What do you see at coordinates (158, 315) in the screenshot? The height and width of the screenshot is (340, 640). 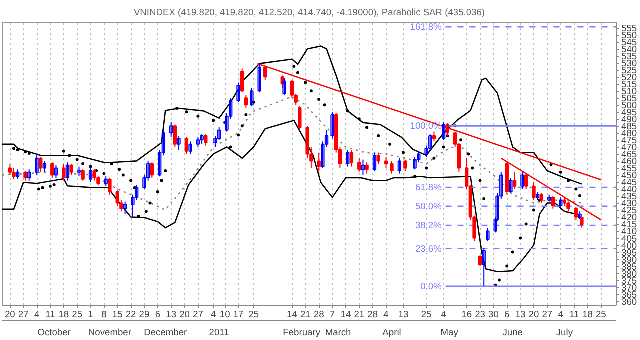 I see `x-tick-label: 6` at bounding box center [158, 315].